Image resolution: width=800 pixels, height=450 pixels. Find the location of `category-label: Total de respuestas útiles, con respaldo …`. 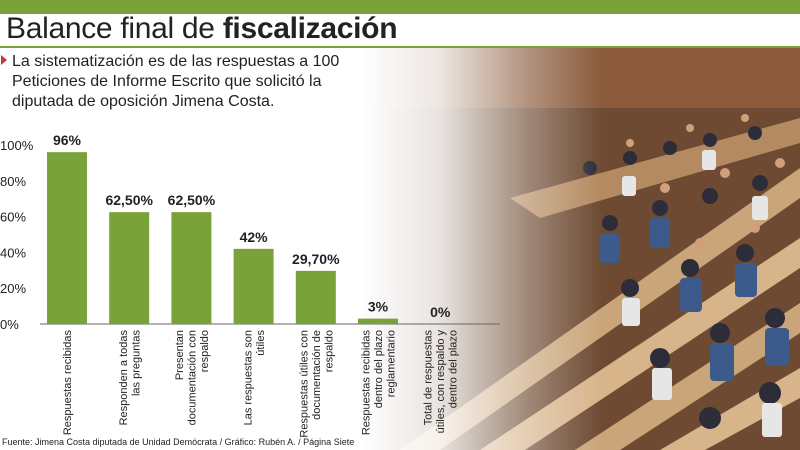

category-label: Total de respuestas útiles, con respaldo … is located at coordinates (441, 382).